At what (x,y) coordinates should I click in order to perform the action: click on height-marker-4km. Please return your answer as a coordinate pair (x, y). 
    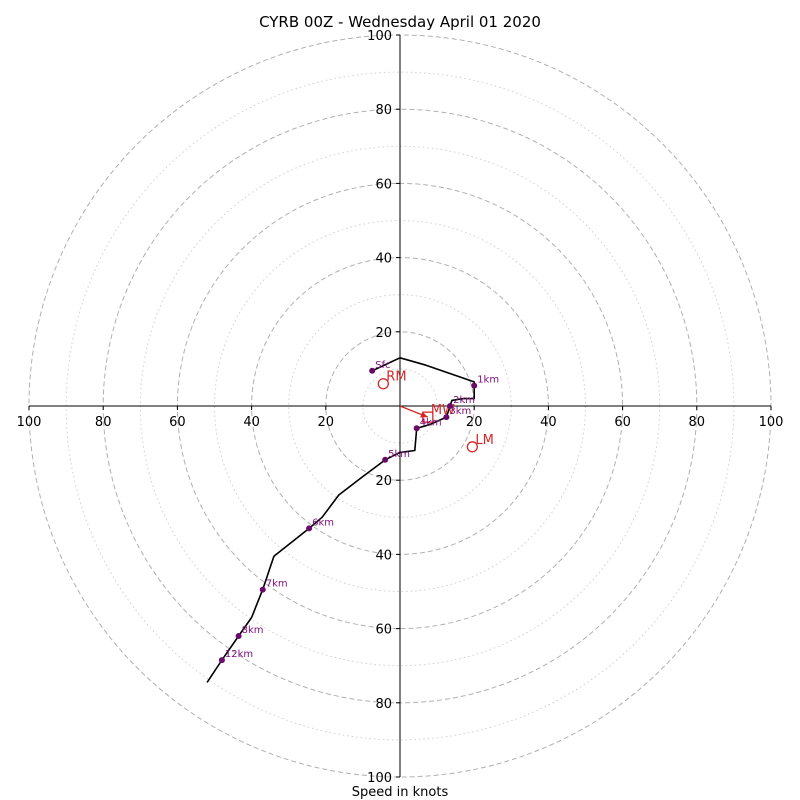
    Looking at the image, I should click on (416, 428).